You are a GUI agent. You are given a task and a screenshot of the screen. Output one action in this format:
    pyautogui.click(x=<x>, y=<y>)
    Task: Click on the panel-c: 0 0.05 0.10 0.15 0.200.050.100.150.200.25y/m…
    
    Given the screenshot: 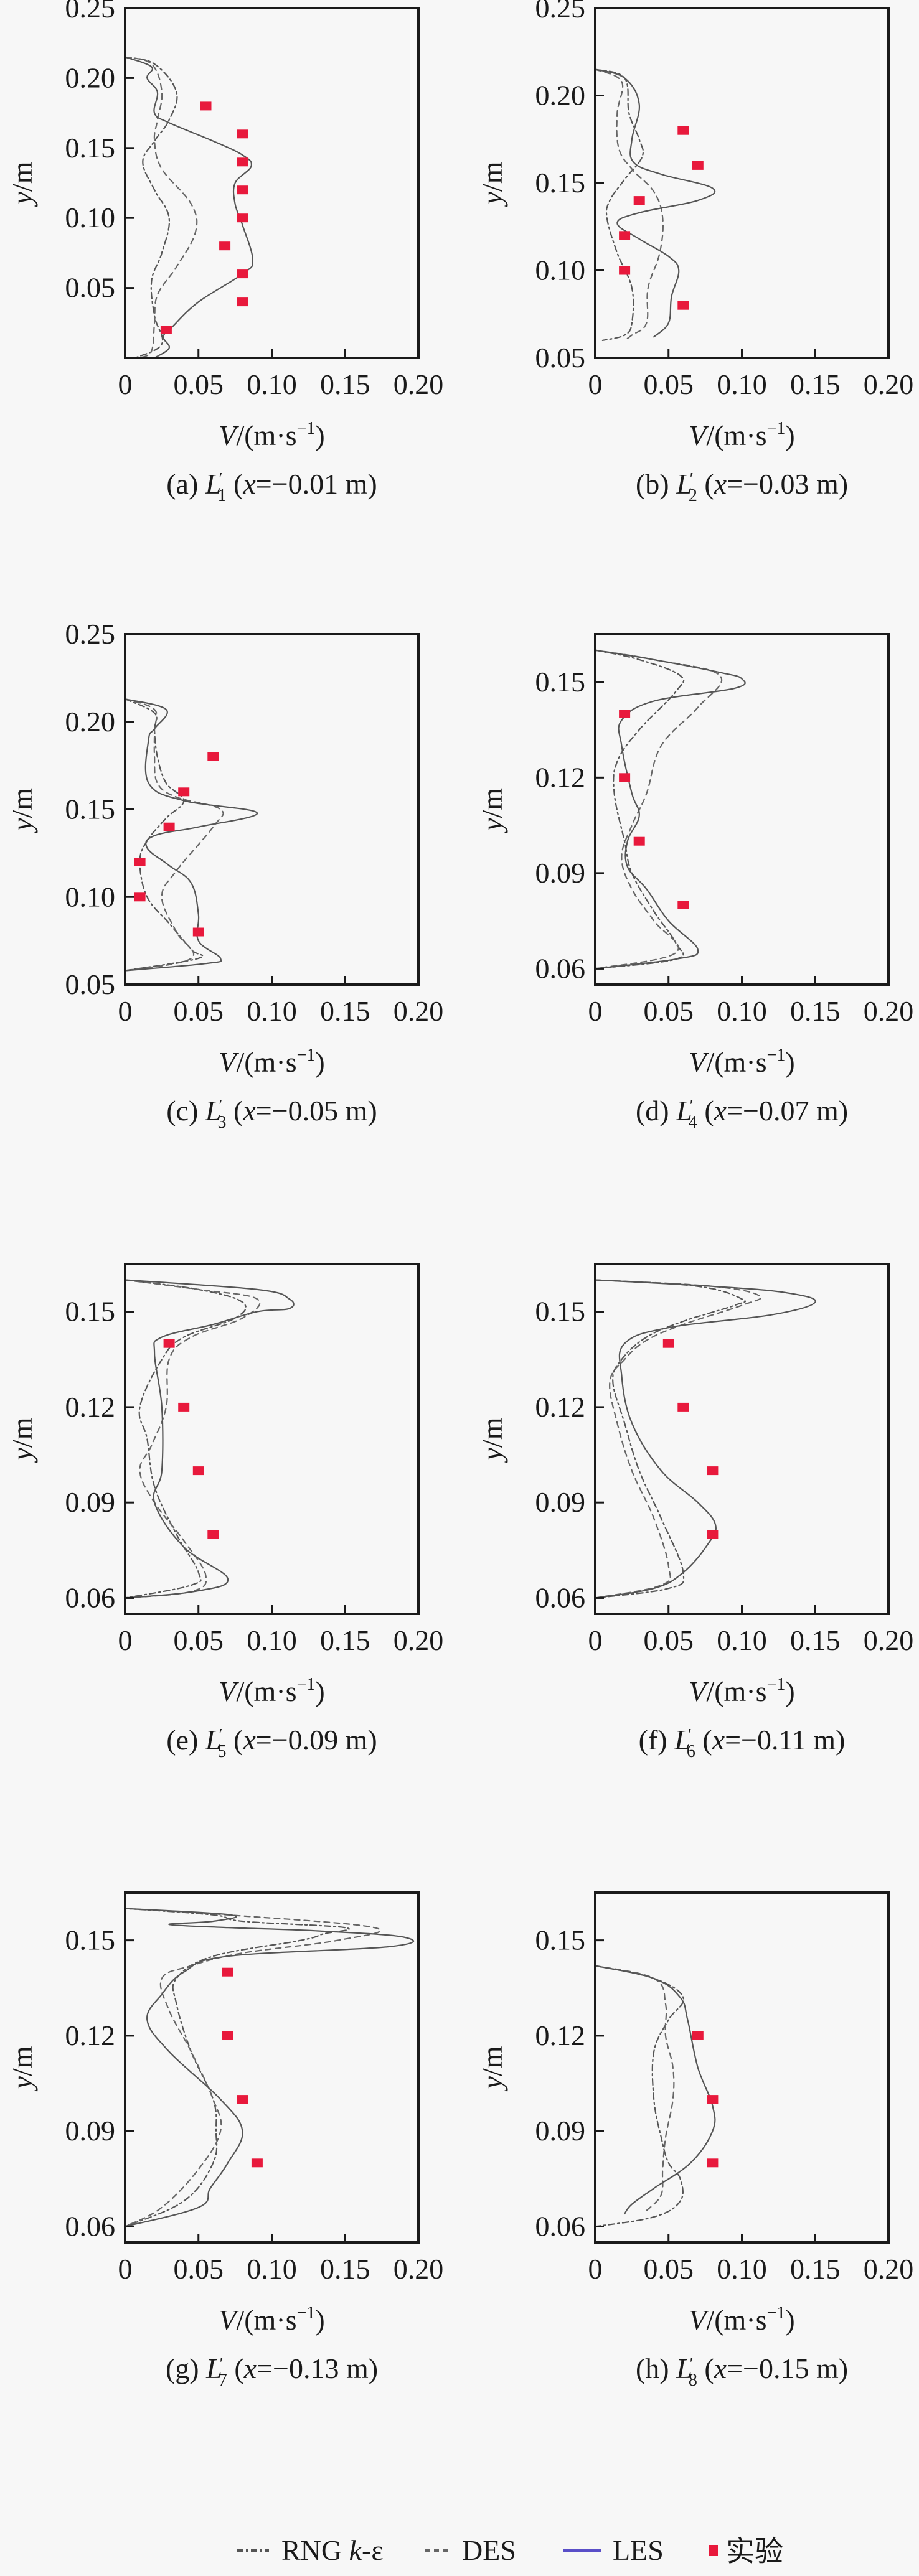 What is the action you would take?
    pyautogui.click(x=224, y=875)
    